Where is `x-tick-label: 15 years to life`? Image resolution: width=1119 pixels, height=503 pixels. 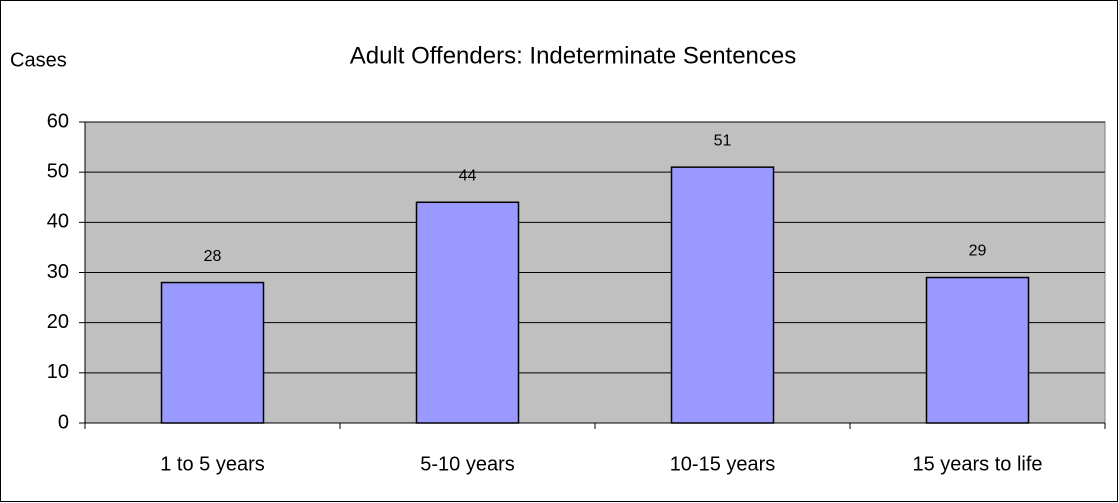 x-tick-label: 15 years to life is located at coordinates (977, 464).